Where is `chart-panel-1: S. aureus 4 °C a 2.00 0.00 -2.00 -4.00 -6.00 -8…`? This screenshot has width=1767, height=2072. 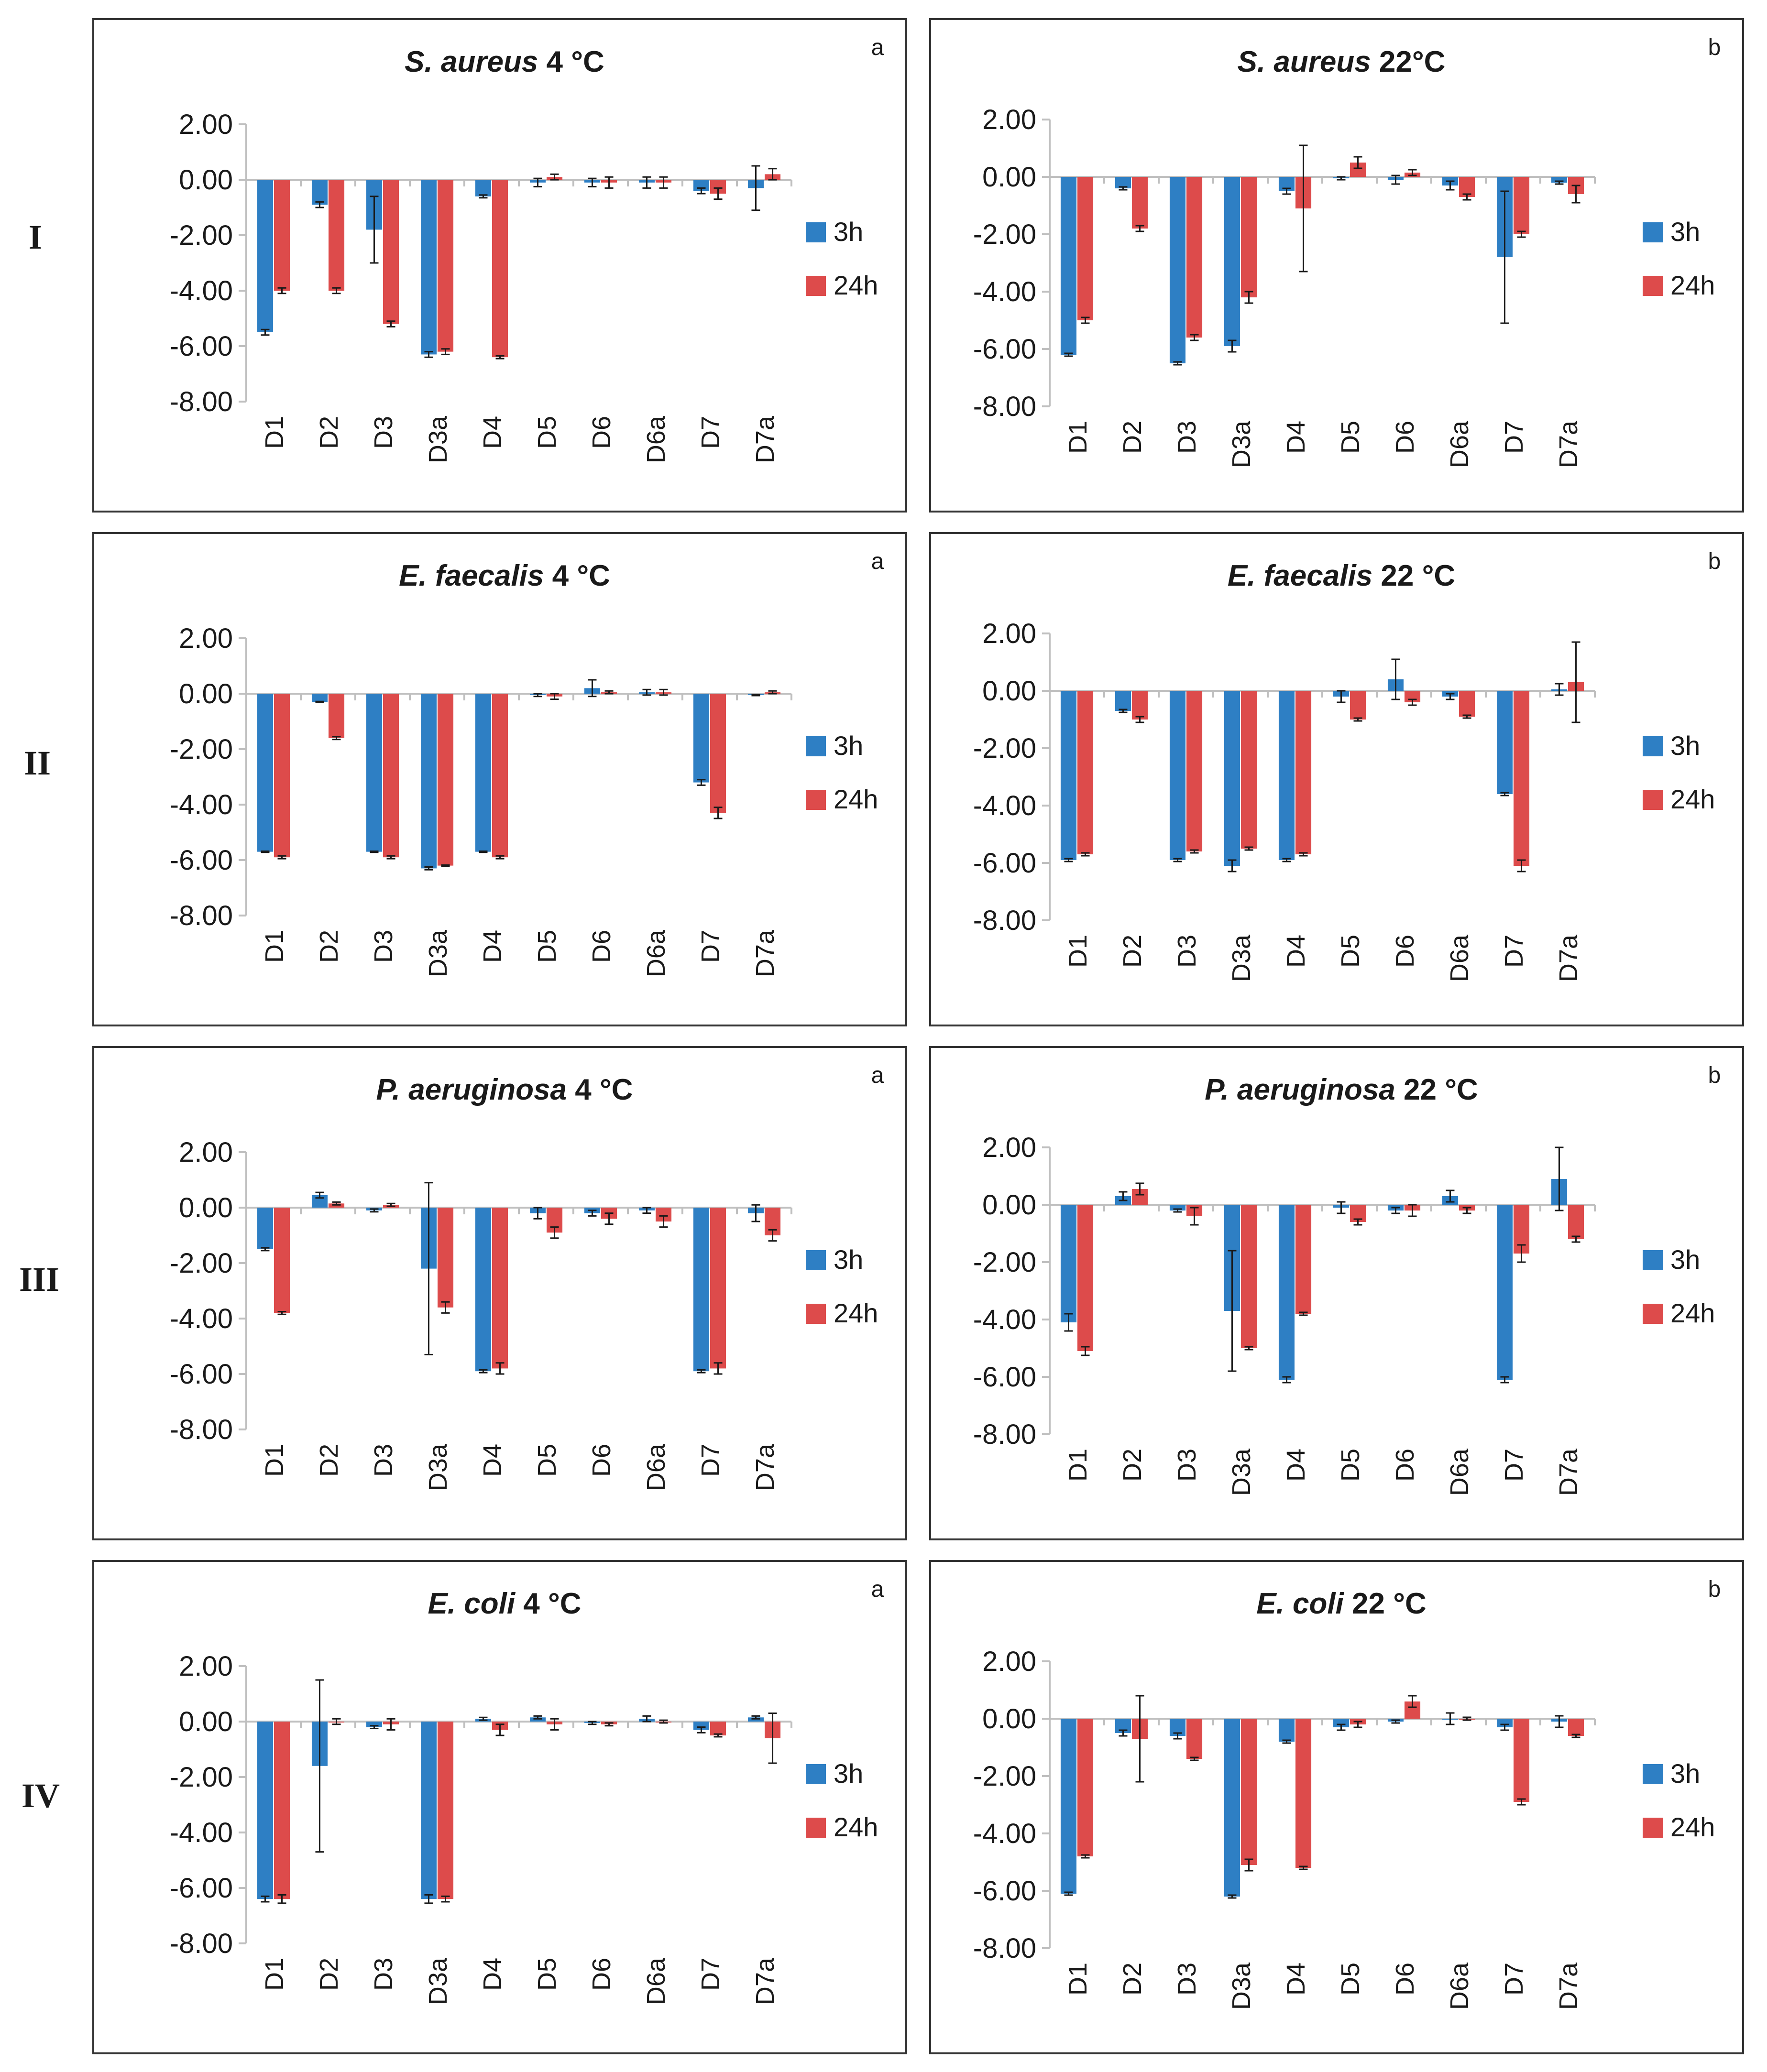 chart-panel-1: S. aureus 4 °C a 2.00 0.00 -2.00 -4.00 -6.00 -8… is located at coordinates (500, 265).